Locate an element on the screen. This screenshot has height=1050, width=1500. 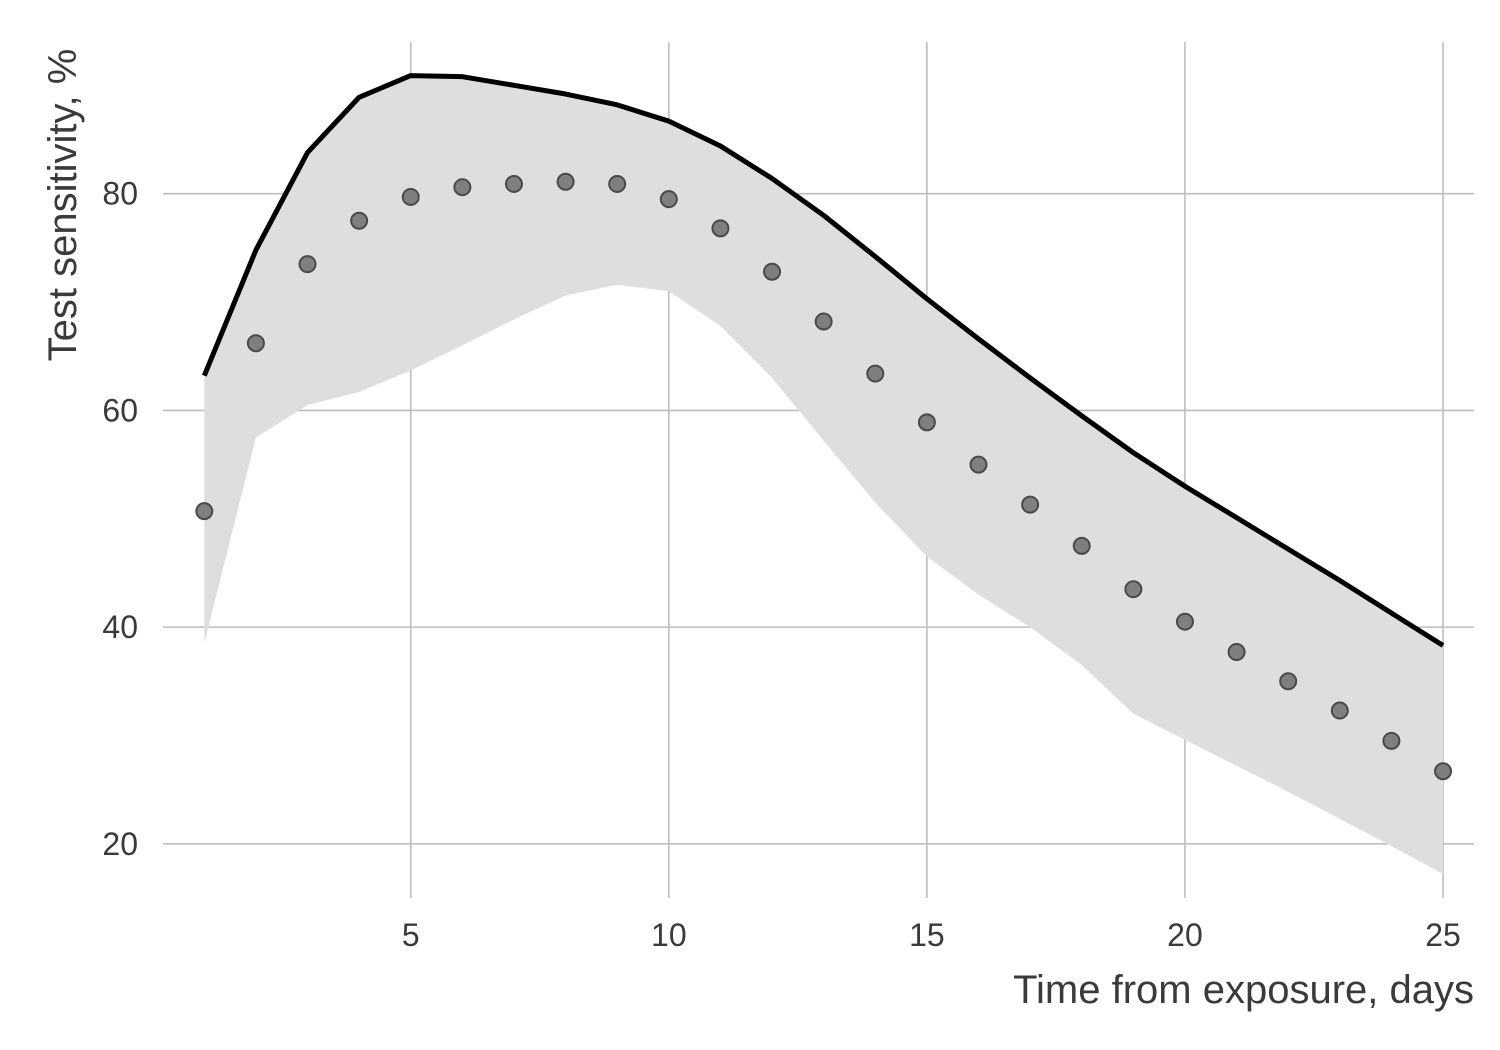
y-tick-label-40: 40 is located at coordinates (120, 627).